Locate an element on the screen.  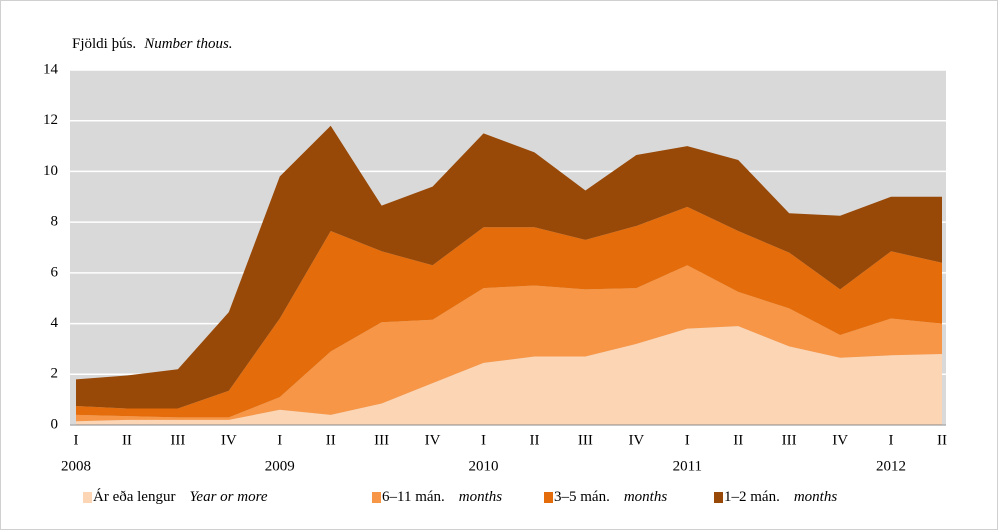
y-tick-label: 2 is located at coordinates (55, 374).